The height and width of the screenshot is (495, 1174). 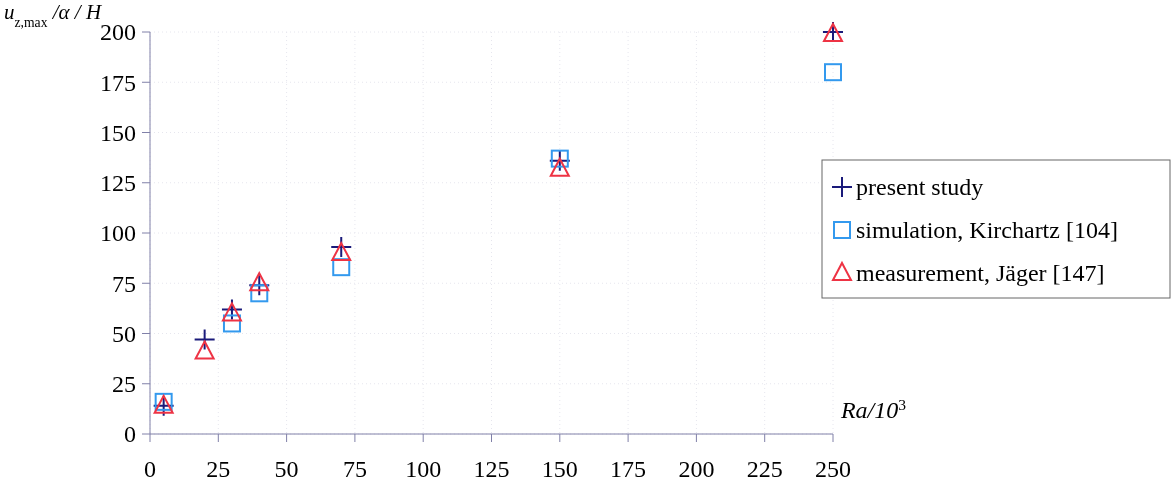 What do you see at coordinates (696, 469) in the screenshot?
I see `x-tick-label: 200` at bounding box center [696, 469].